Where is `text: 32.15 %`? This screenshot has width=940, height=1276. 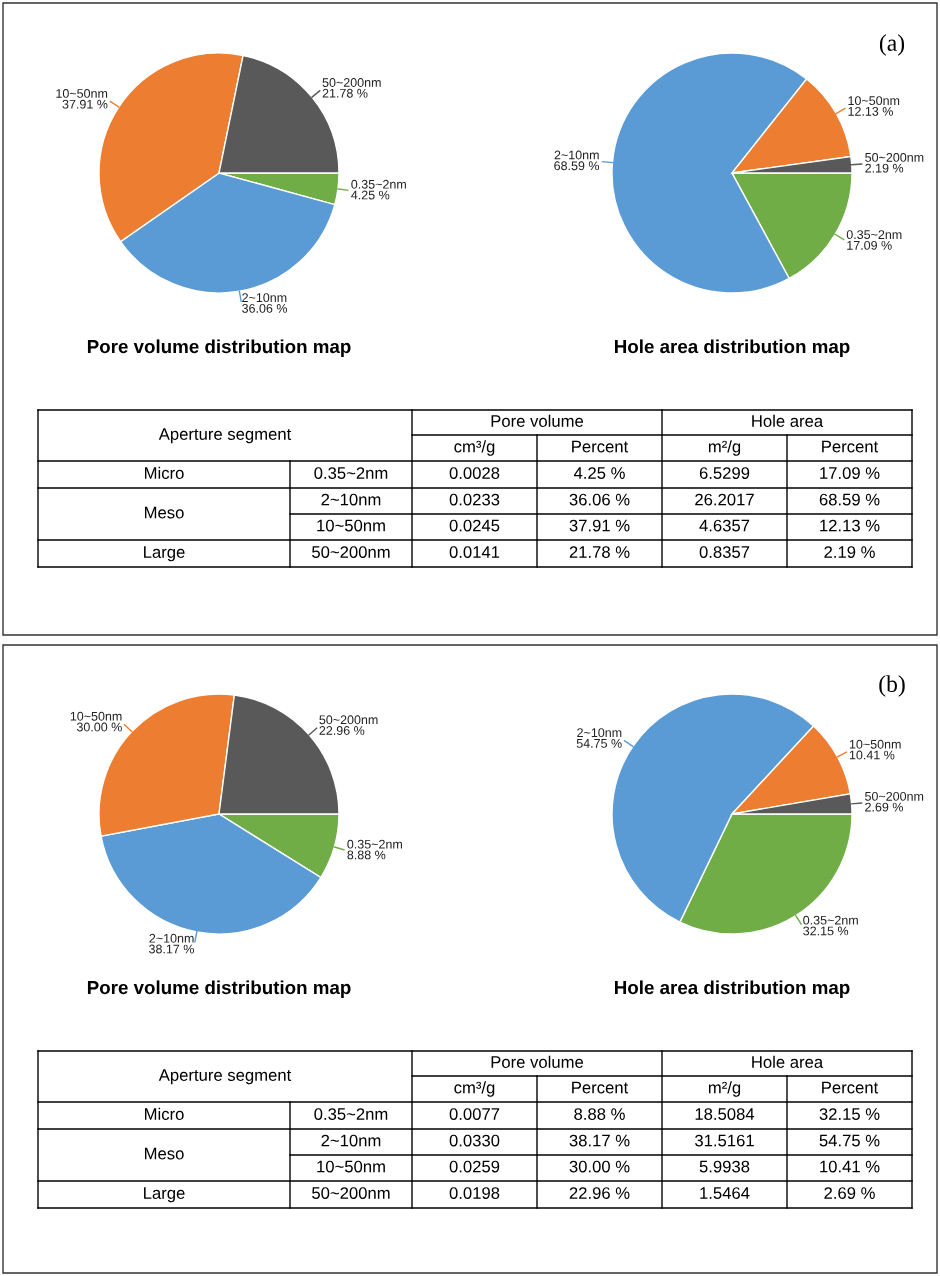 text: 32.15 % is located at coordinates (849, 1114).